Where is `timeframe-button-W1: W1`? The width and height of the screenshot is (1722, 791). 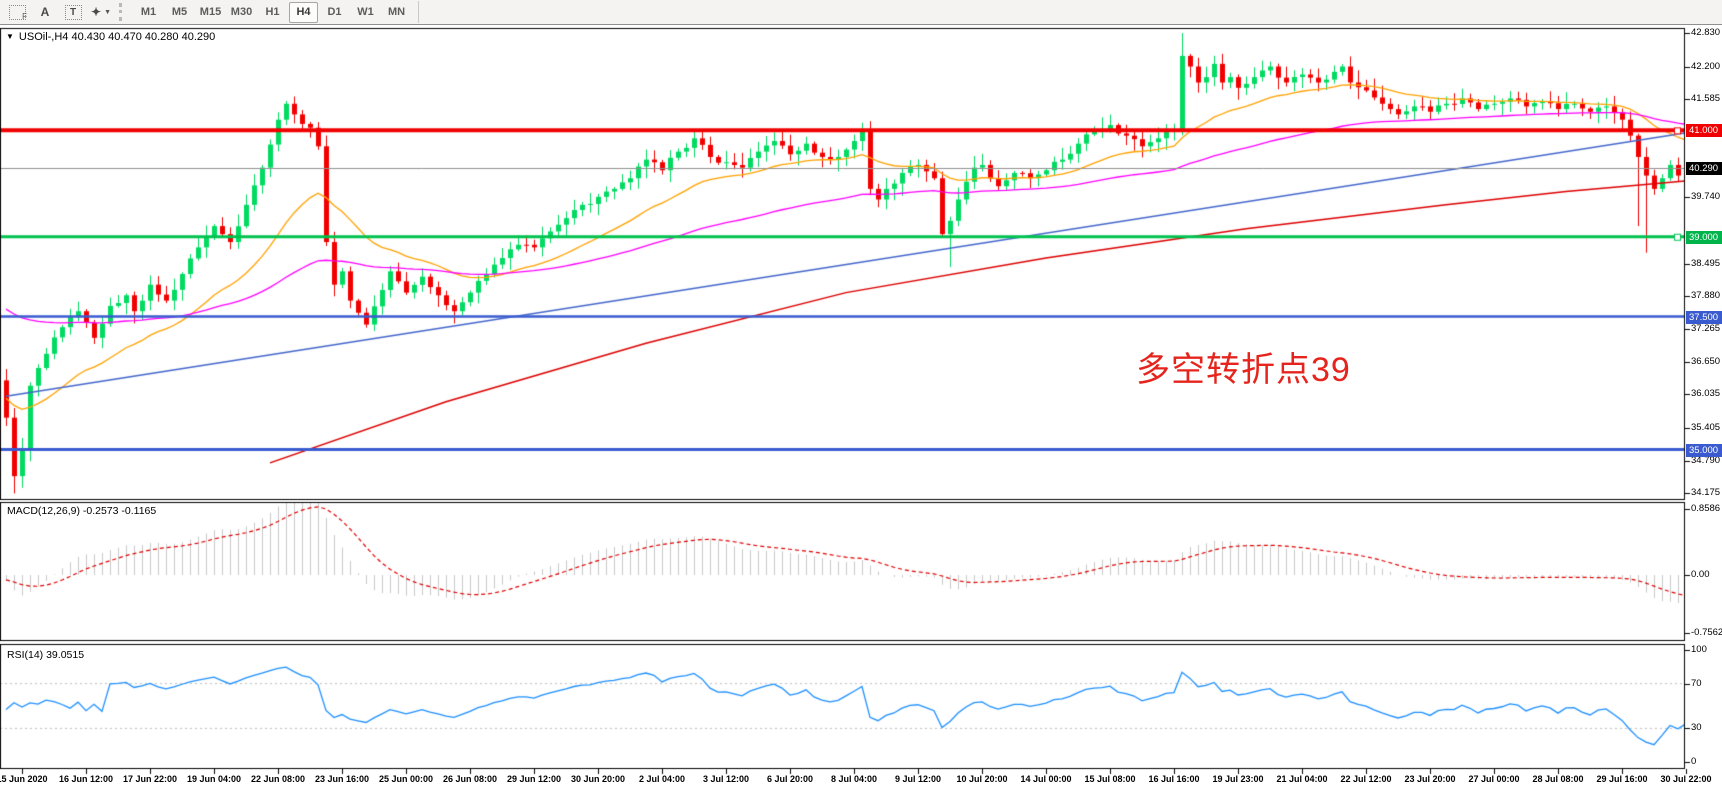
timeframe-button-W1: W1 is located at coordinates (365, 11).